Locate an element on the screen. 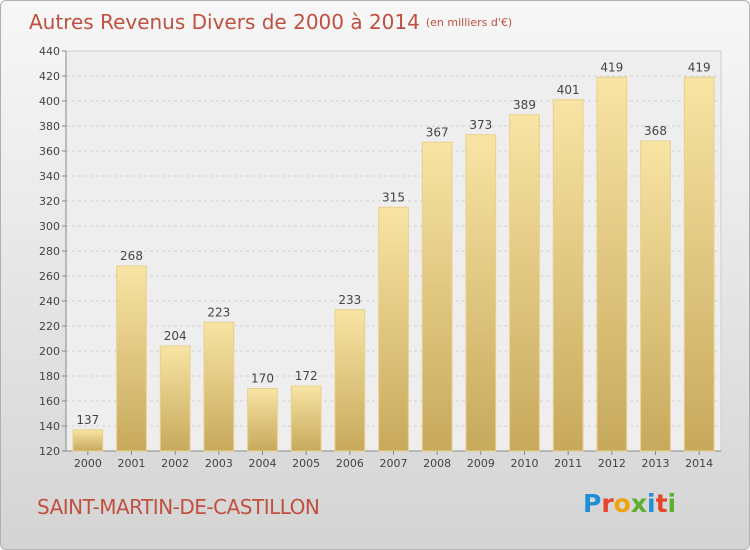 This screenshot has width=750, height=550. bar-value-label: 204 is located at coordinates (175, 336).